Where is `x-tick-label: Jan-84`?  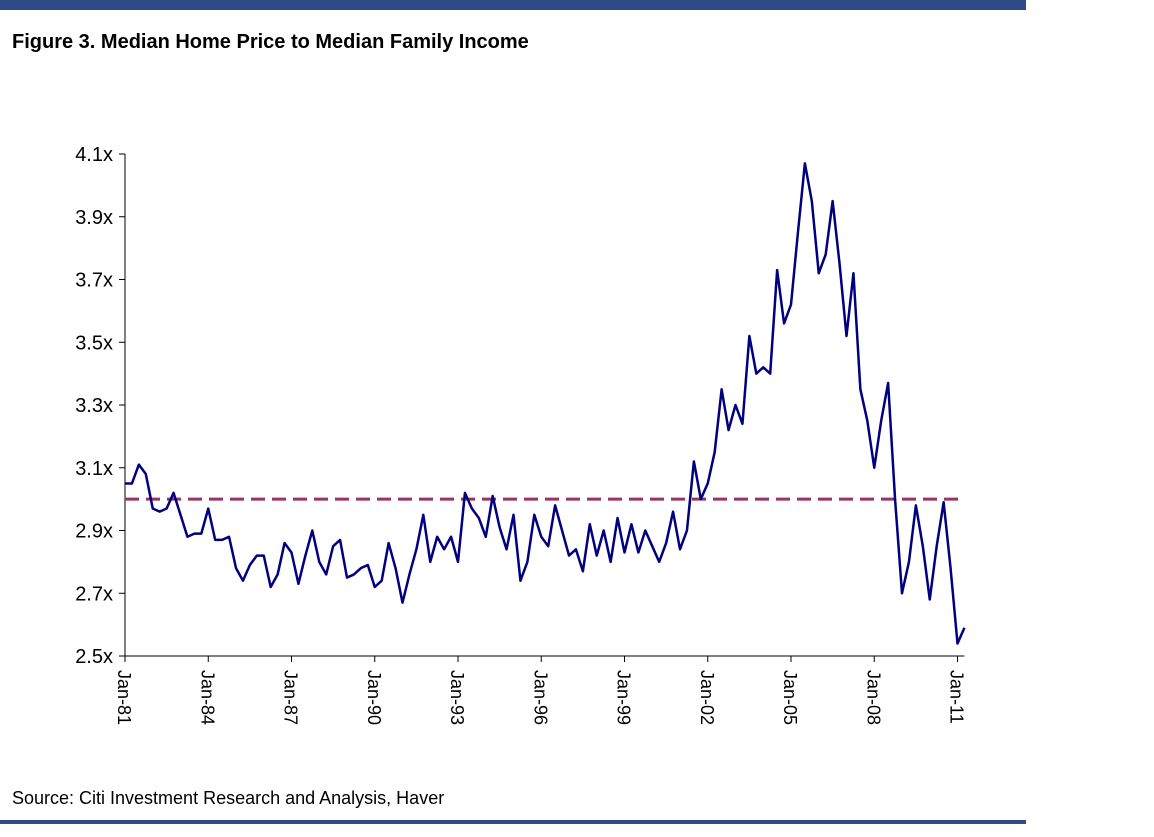
x-tick-label: Jan-84 is located at coordinates (207, 697).